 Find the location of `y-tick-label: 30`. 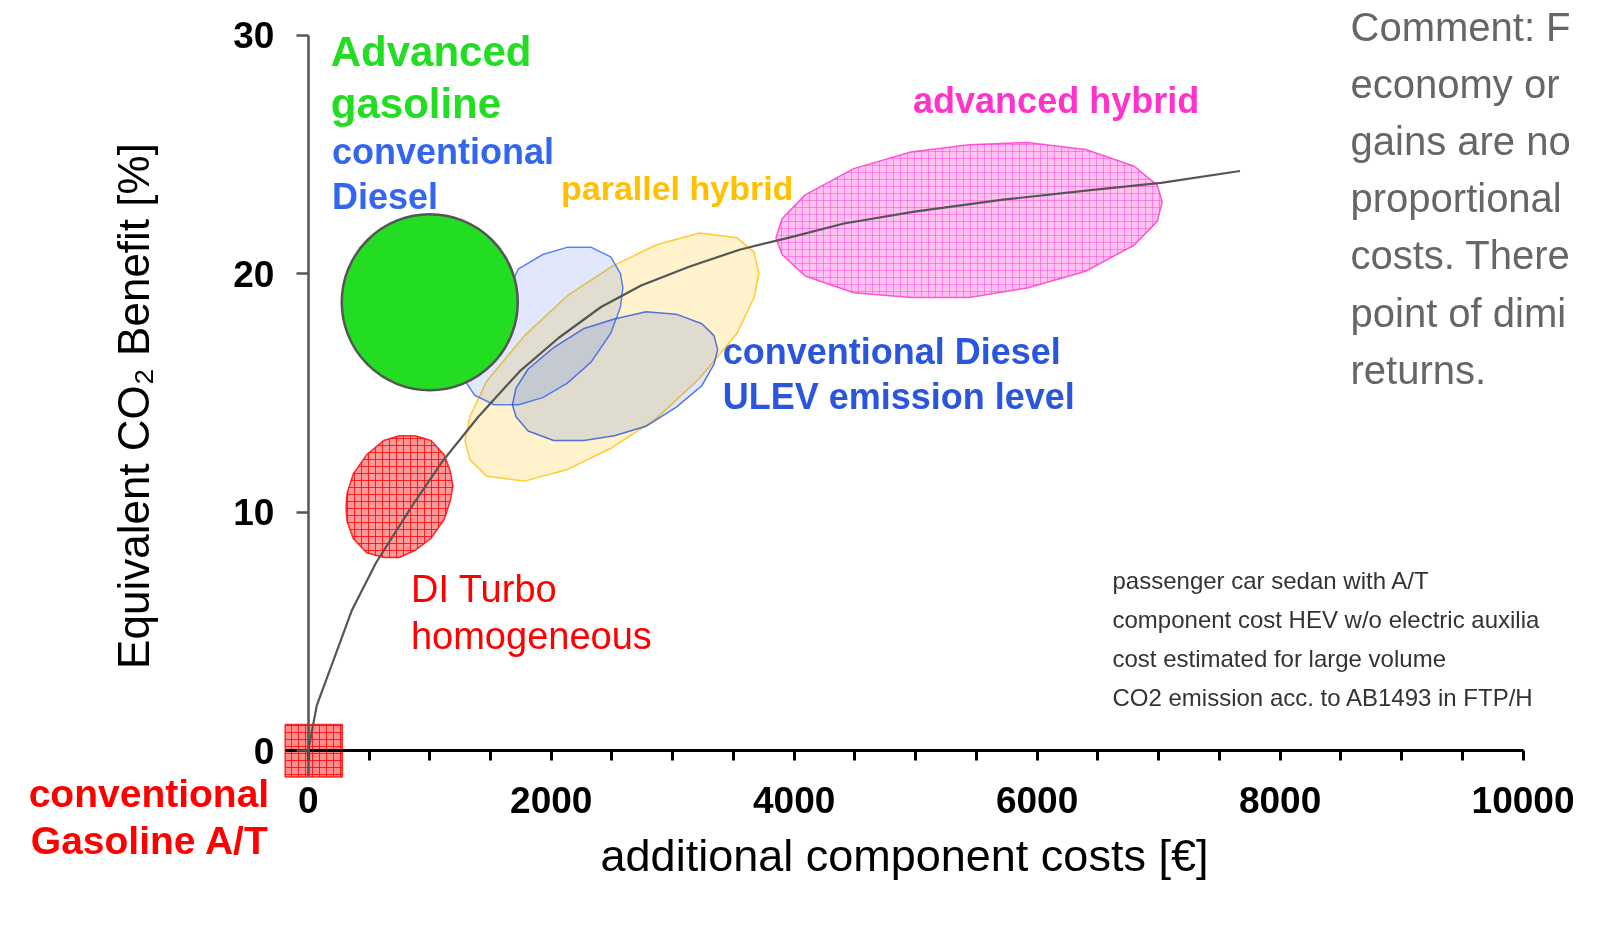

y-tick-label: 30 is located at coordinates (254, 36).